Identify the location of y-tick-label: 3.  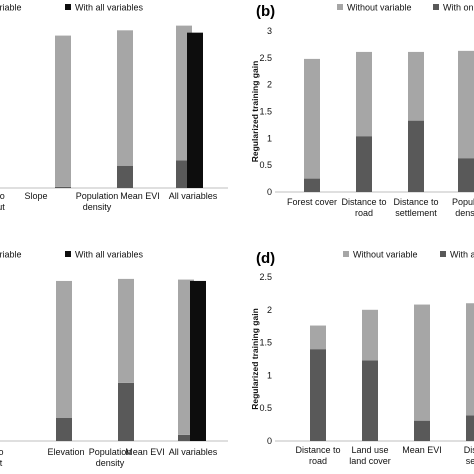
(269, 31).